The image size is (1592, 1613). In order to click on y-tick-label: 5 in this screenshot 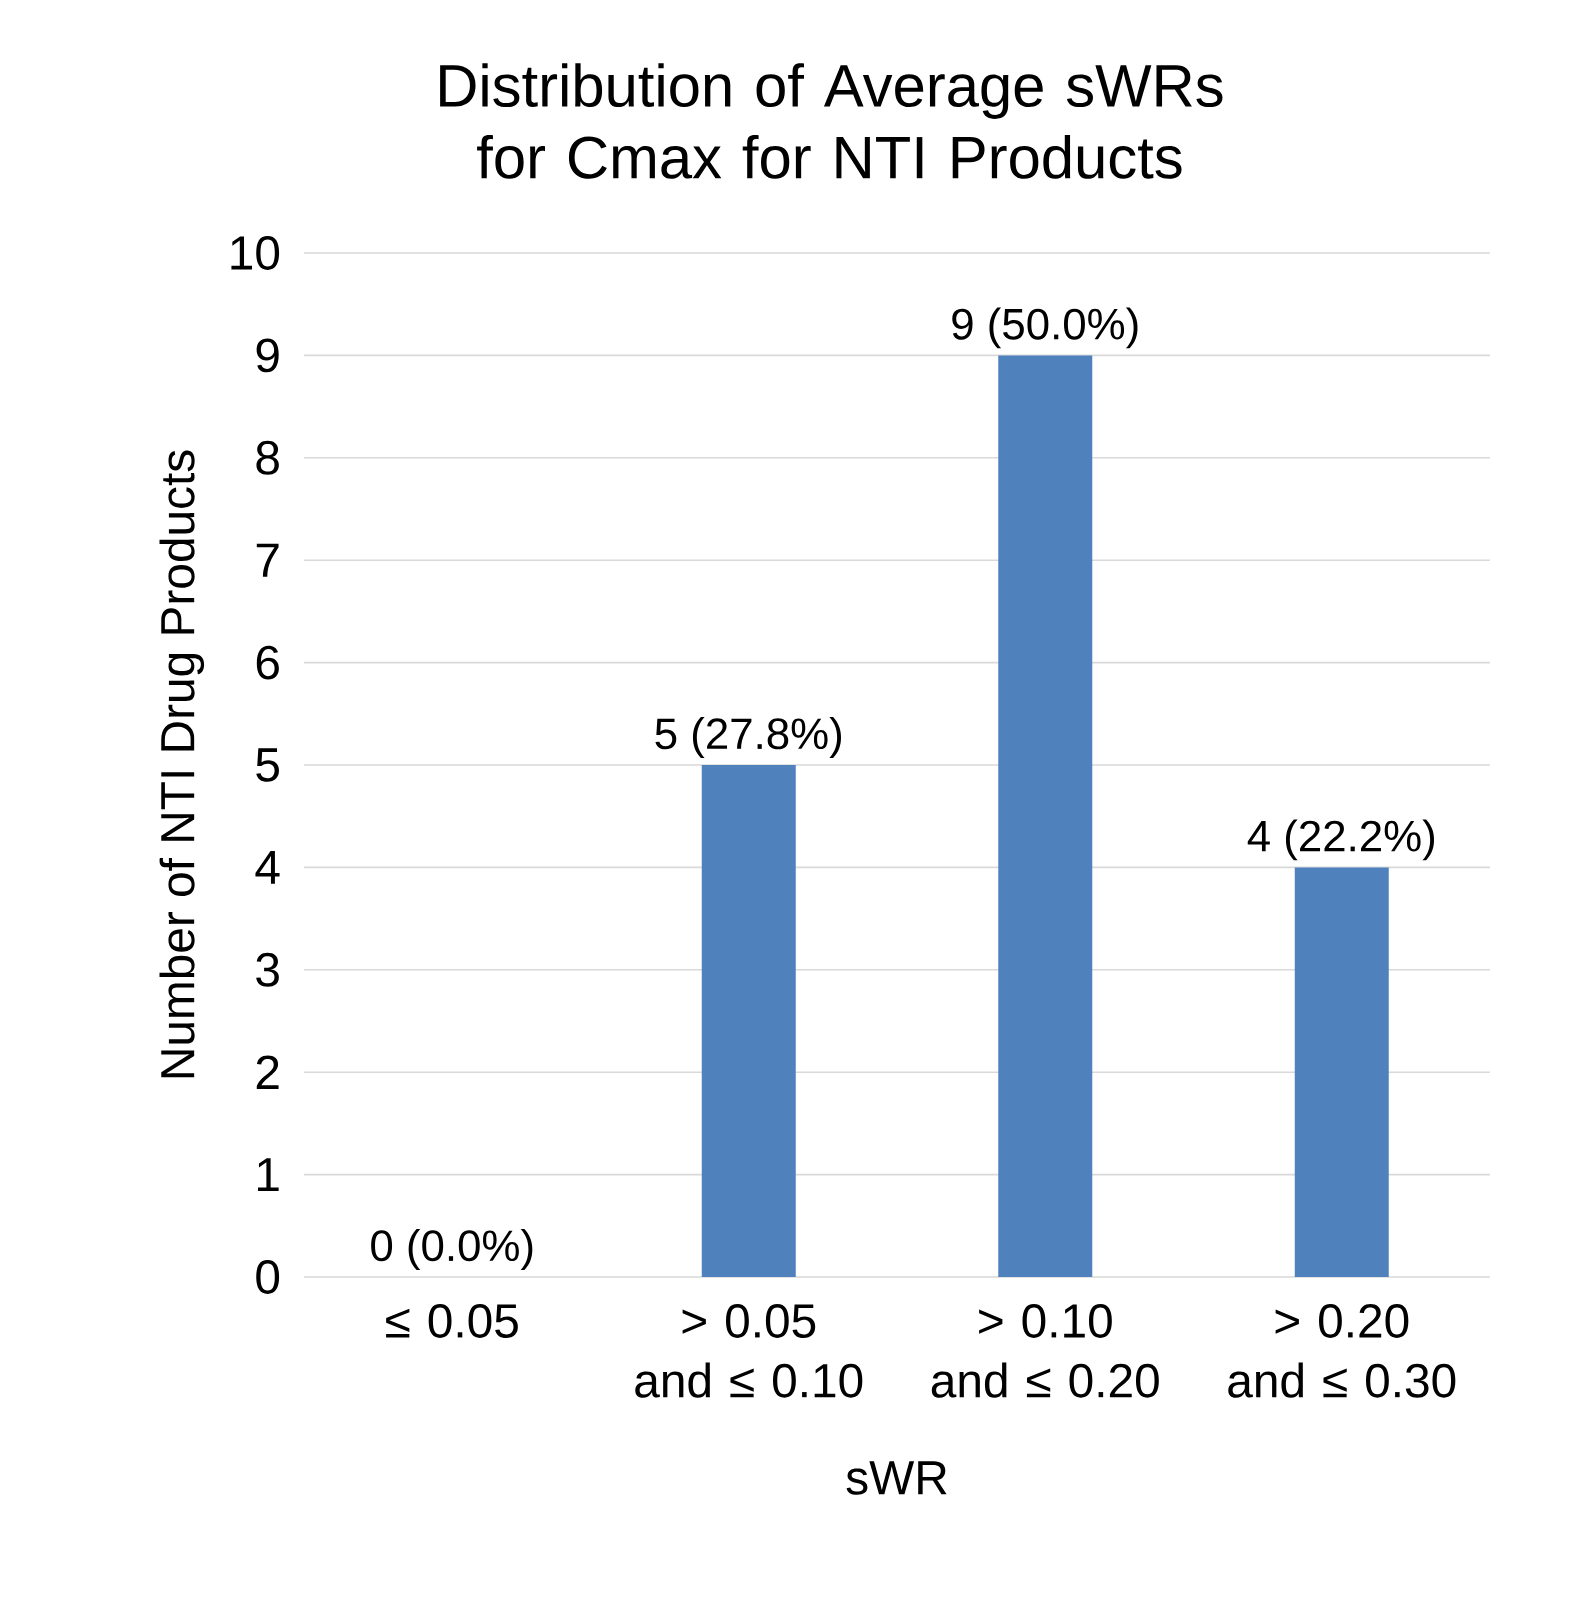, I will do `click(267, 765)`.